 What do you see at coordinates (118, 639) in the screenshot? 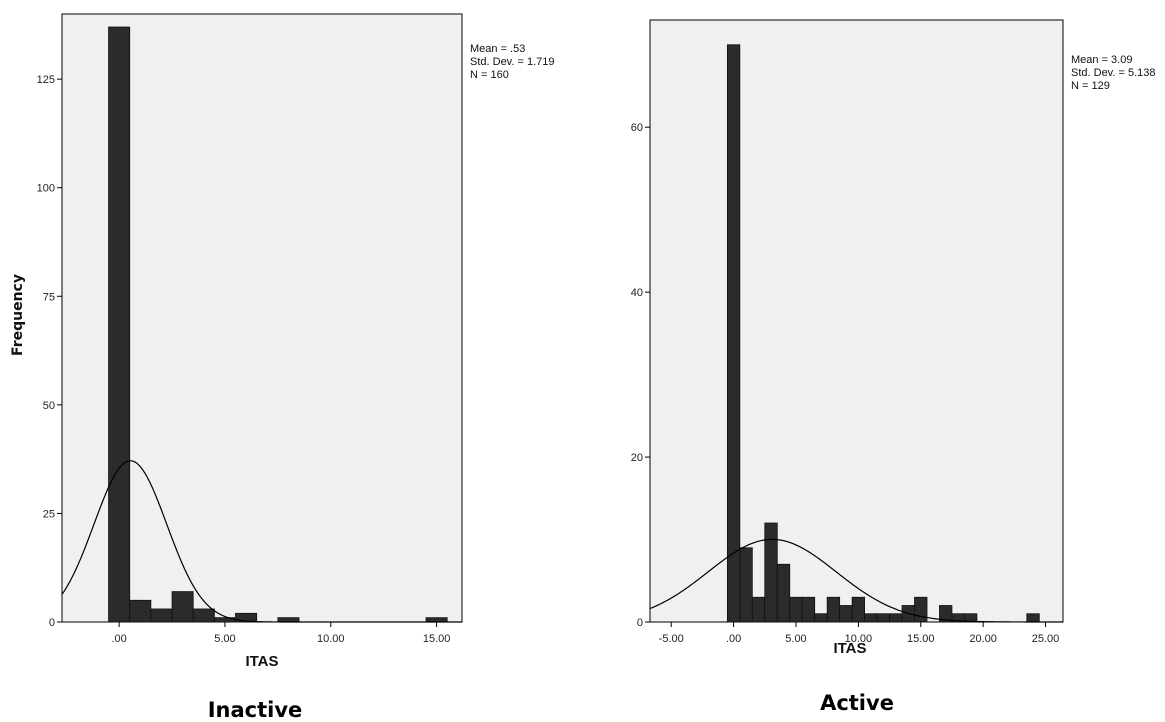
I see `x-tick-label-inactive: .00` at bounding box center [118, 639].